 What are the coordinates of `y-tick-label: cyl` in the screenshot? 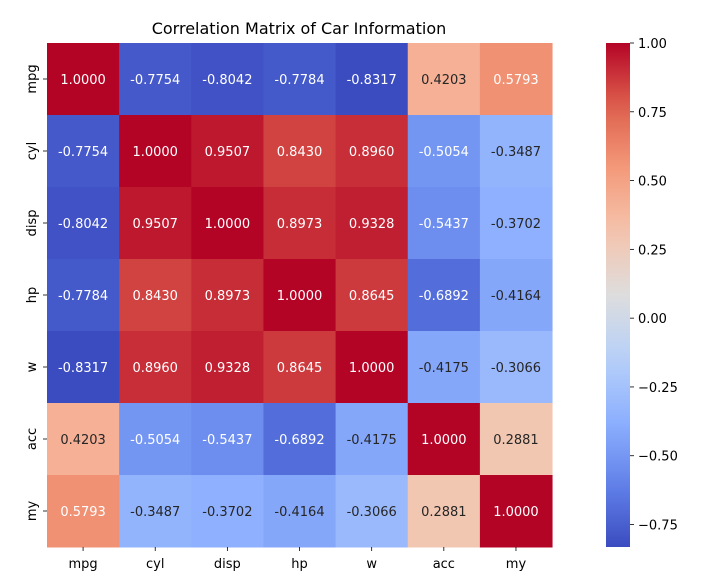 It's located at (32, 151).